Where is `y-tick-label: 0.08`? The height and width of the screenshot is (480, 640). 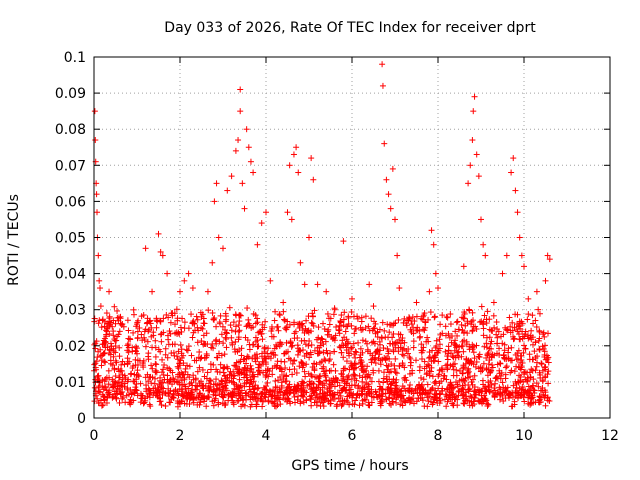 y-tick-label: 0.08 is located at coordinates (70, 130).